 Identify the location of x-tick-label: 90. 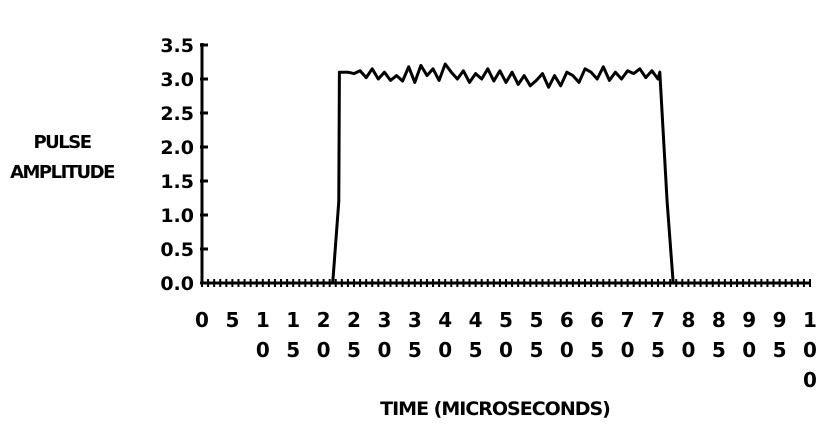
(749, 335).